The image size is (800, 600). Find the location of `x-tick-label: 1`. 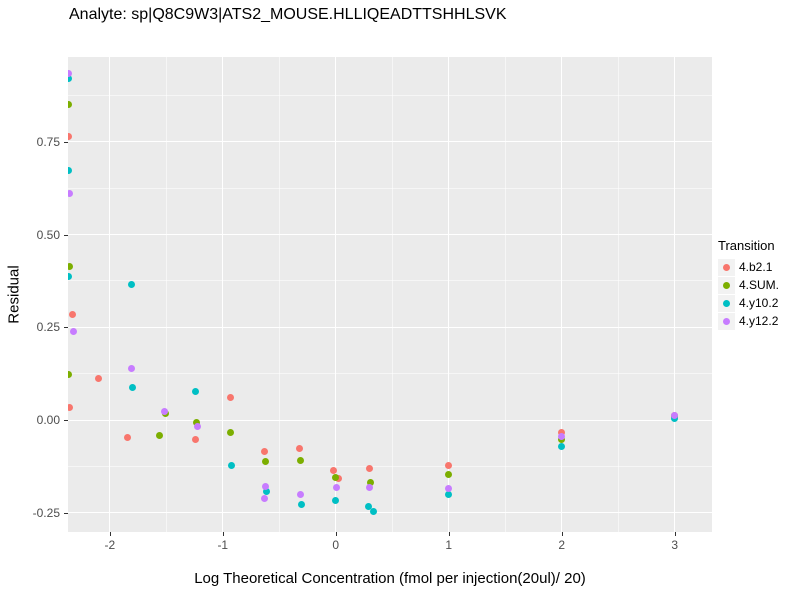

x-tick-label: 1 is located at coordinates (449, 545).